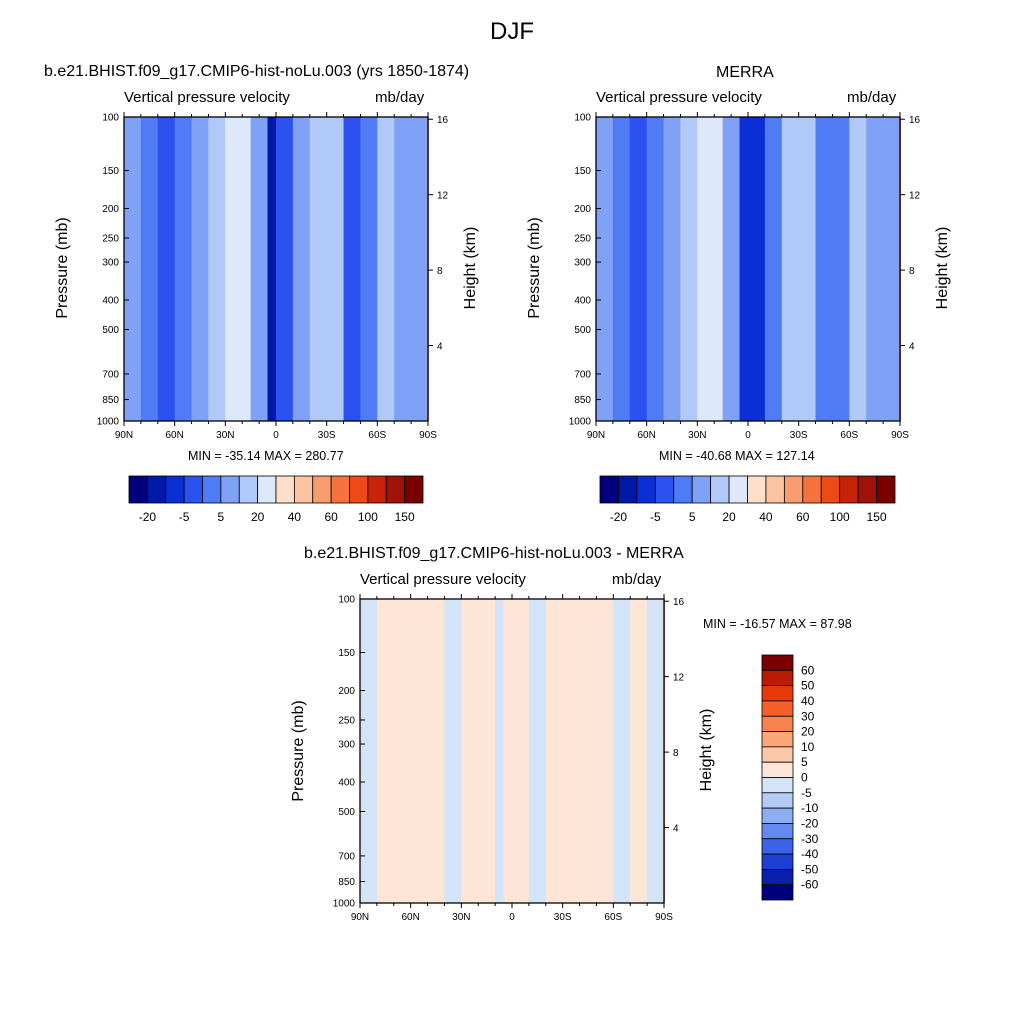 The image size is (1024, 1024). I want to click on diff-colorbar-label: -5, so click(806, 793).